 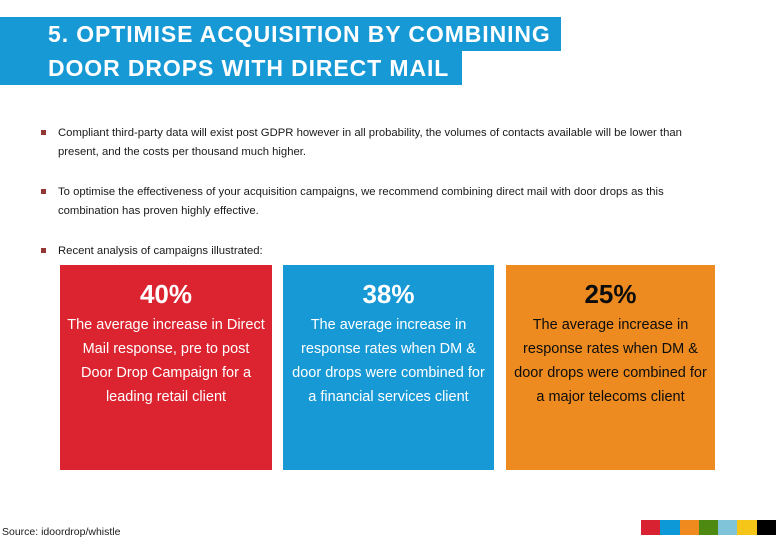 I want to click on slide-title-line-2: DOOR DROPS WITH DIRECT MAIL, so click(x=390, y=68).